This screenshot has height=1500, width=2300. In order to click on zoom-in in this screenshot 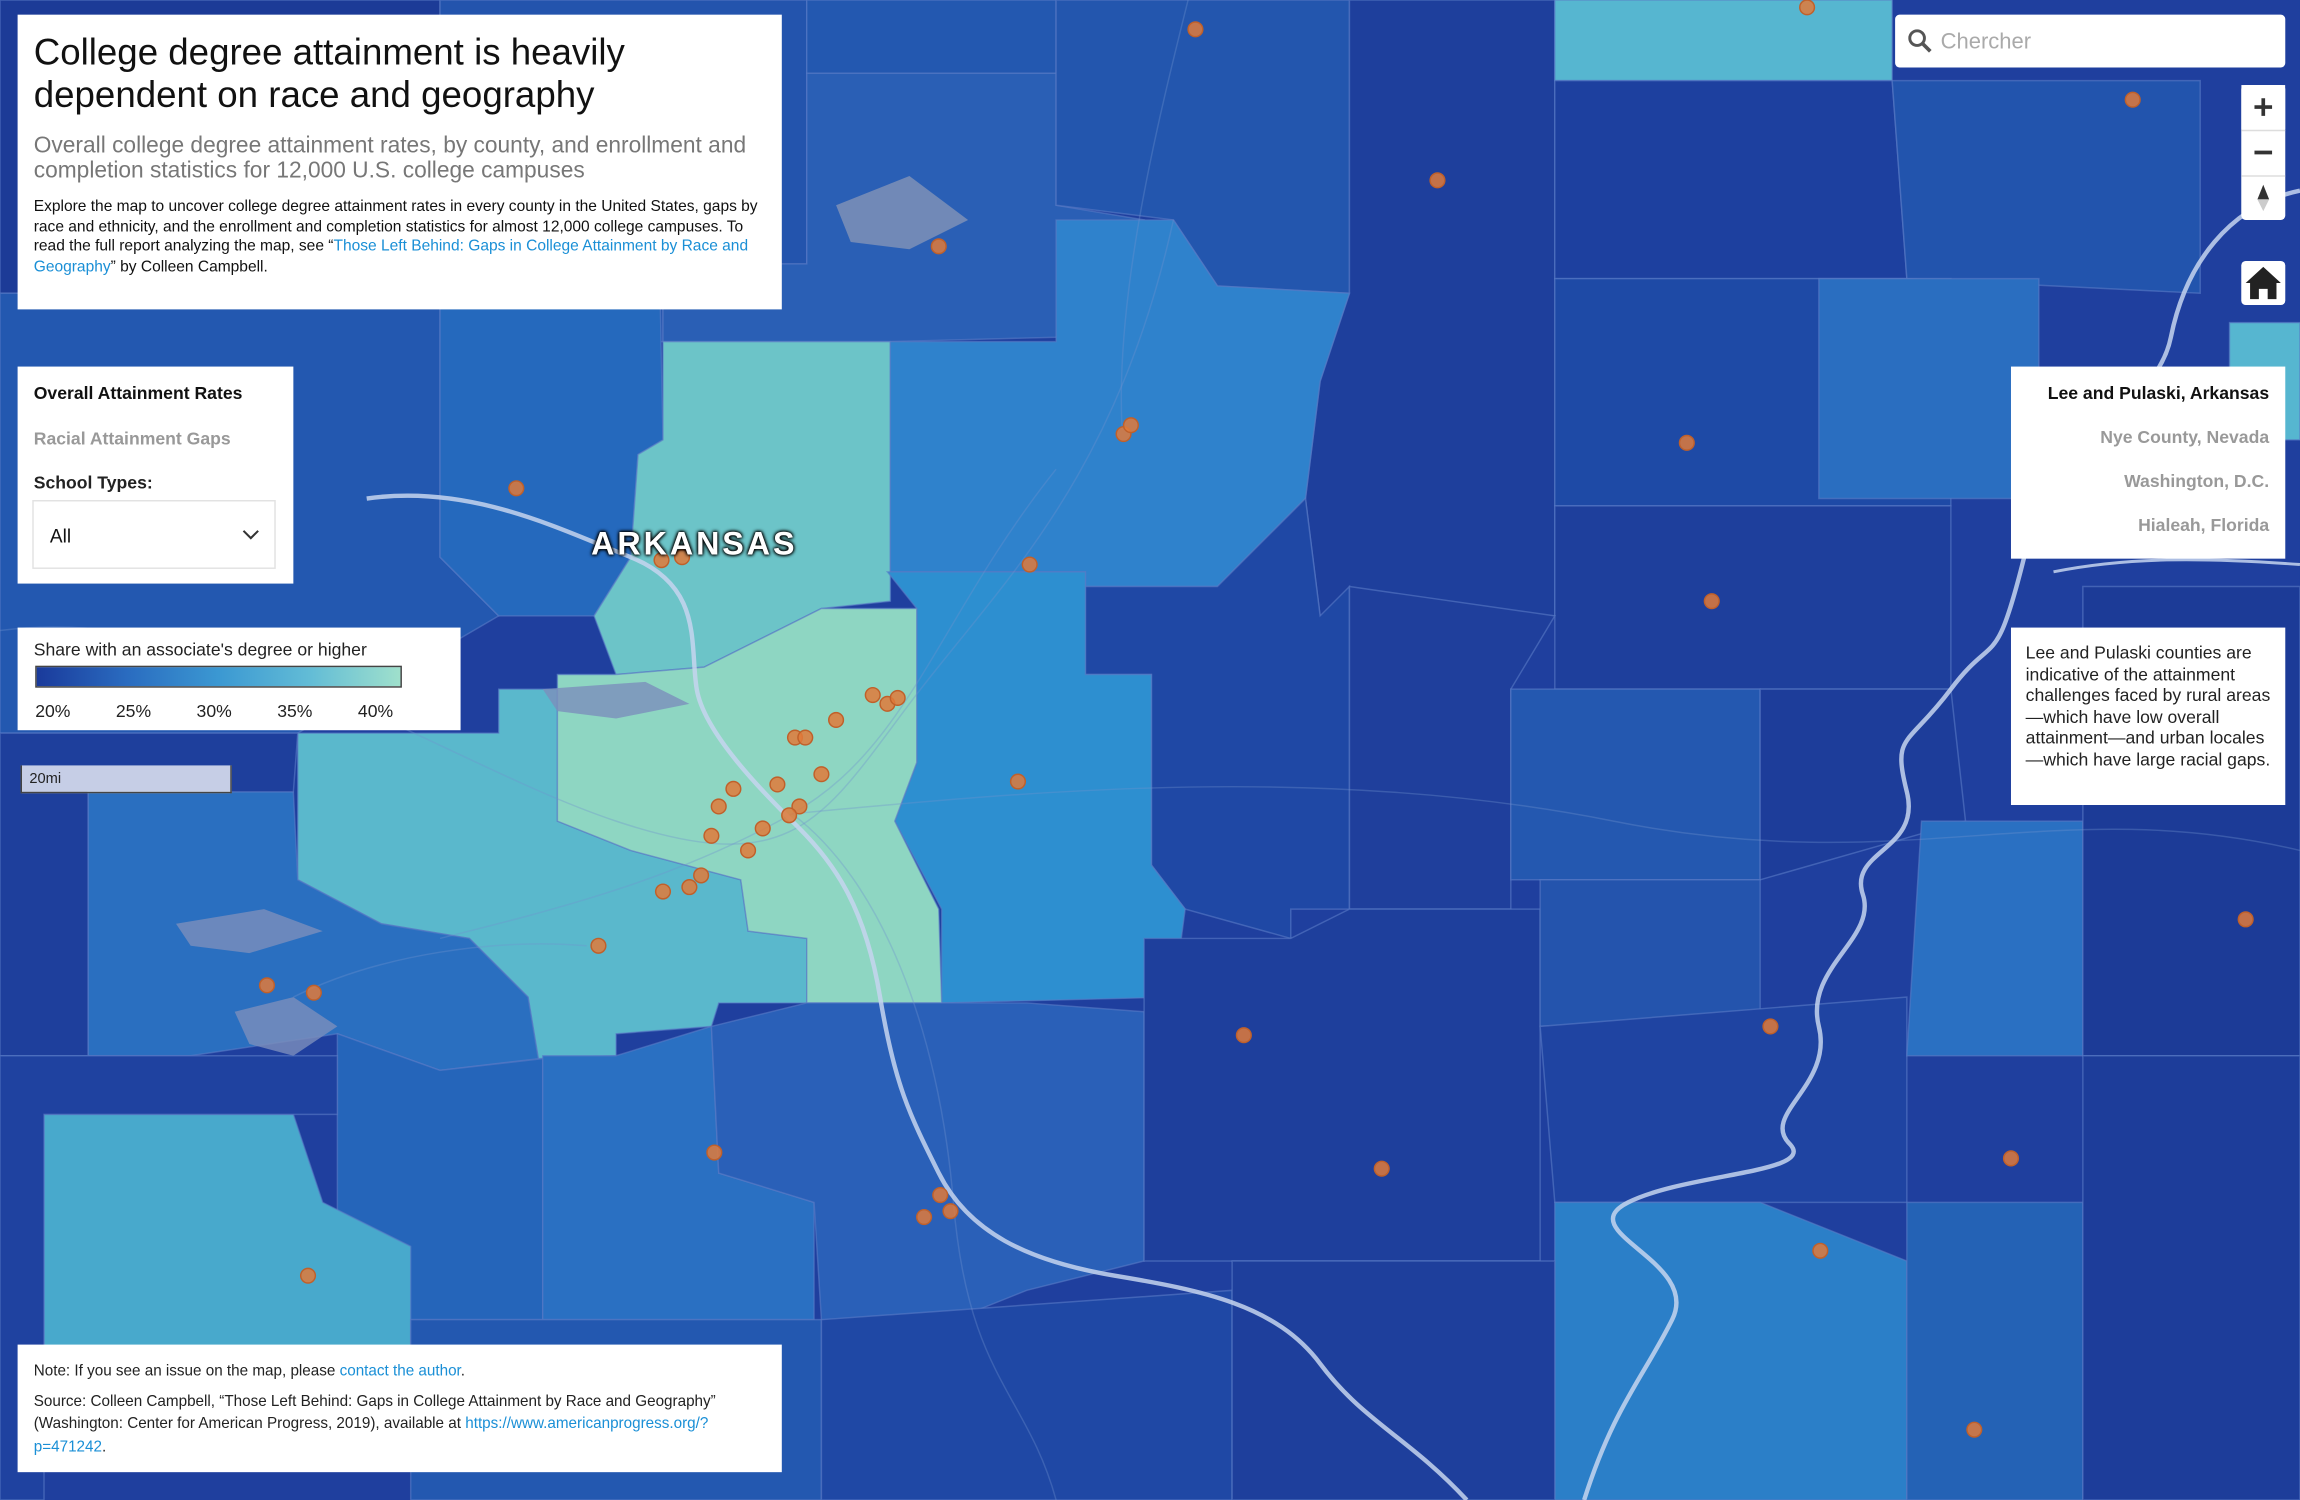, I will do `click(2263, 107)`.